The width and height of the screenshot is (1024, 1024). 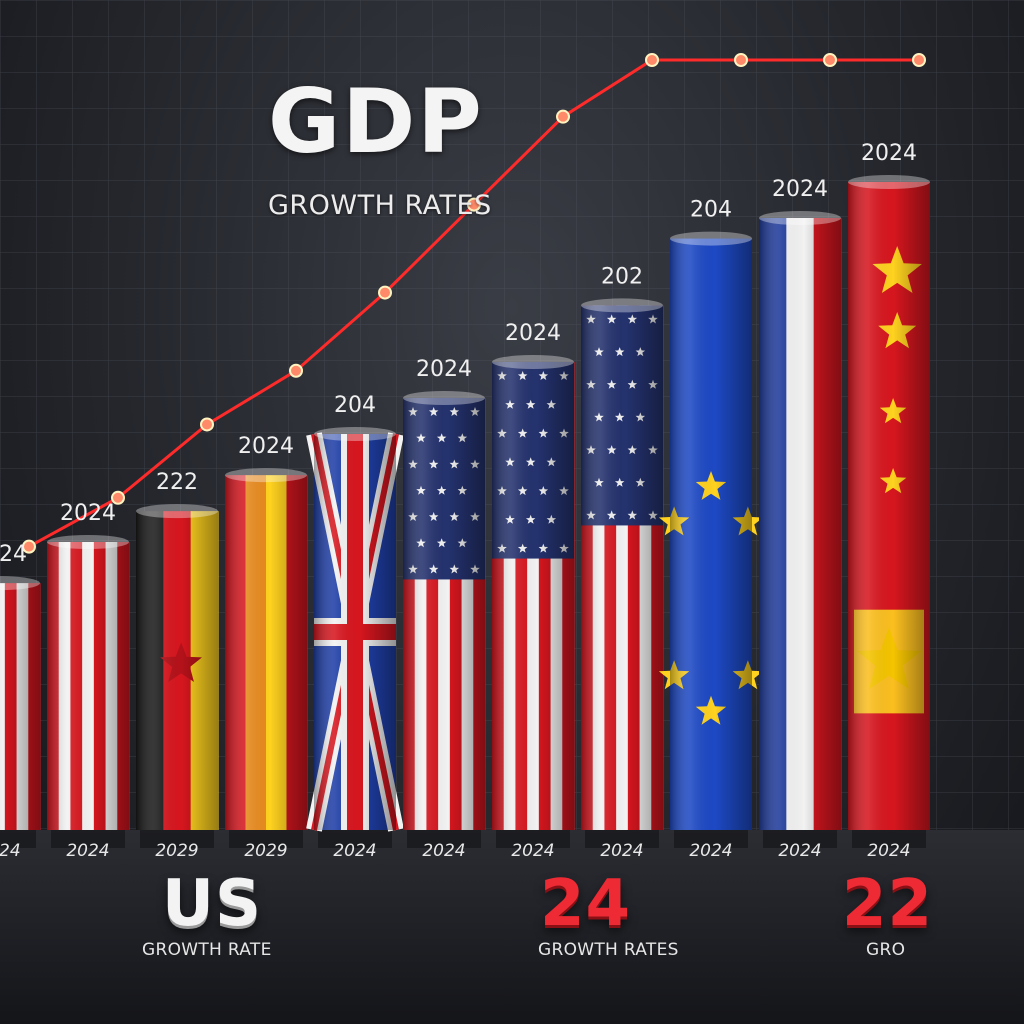 I want to click on big-number-24-caption: GROWTH RATES, so click(x=608, y=950).